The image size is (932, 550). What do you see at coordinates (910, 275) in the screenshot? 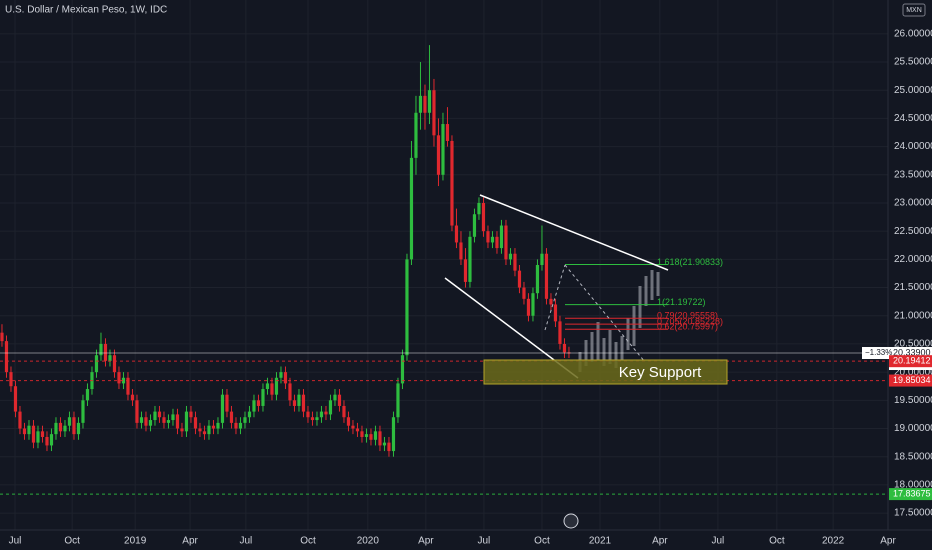
I see `price-axis` at bounding box center [910, 275].